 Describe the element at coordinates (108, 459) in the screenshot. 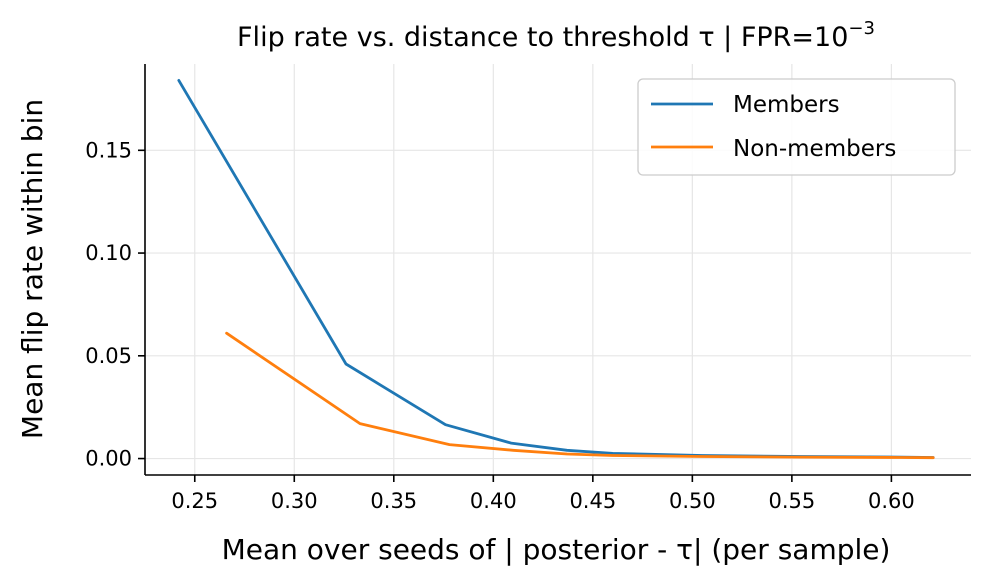

I see `y-tick-label: 0.00` at that location.